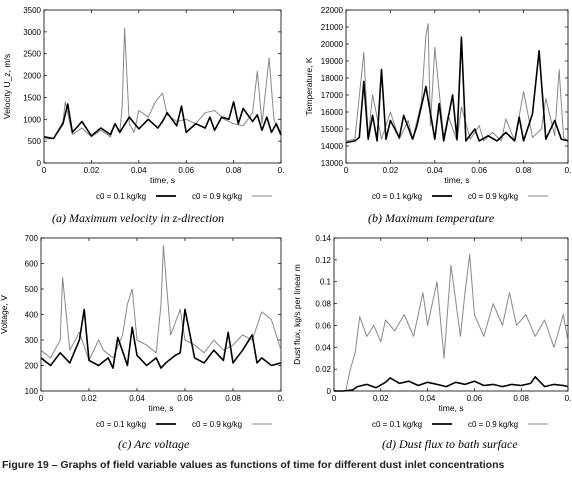  Describe the element at coordinates (323, 325) in the screenshot. I see `y-tick-label: 0.06` at that location.